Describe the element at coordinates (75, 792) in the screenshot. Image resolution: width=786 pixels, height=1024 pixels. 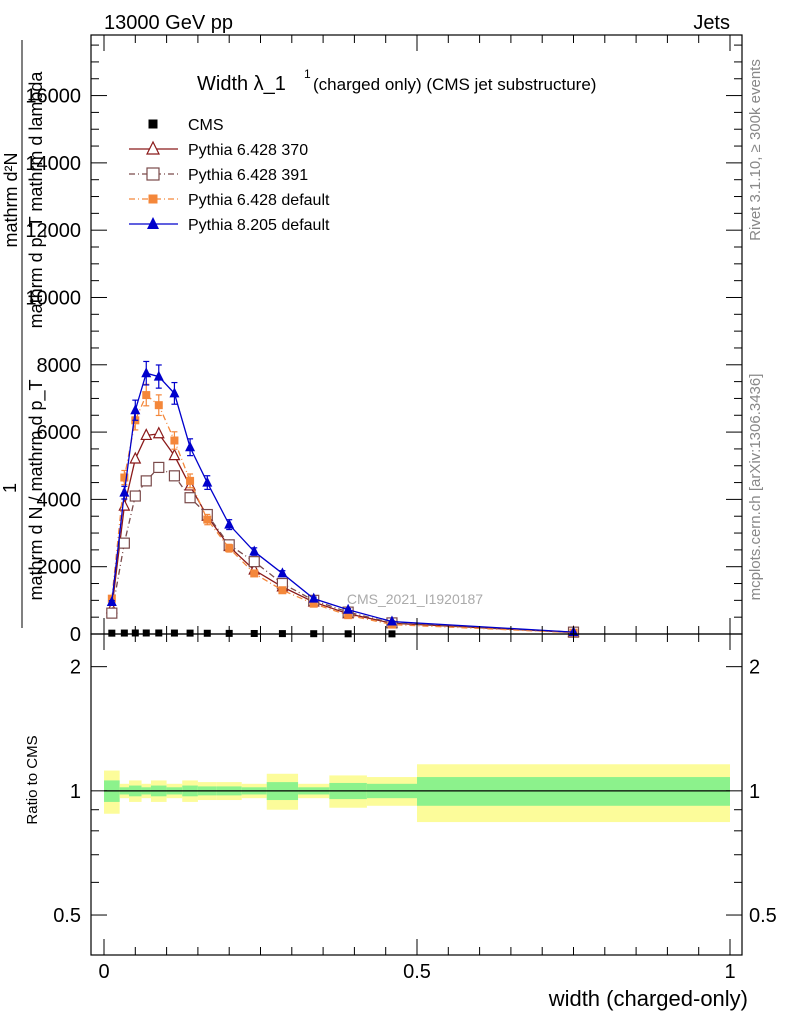
I see `ratio-tick-label: 1` at that location.